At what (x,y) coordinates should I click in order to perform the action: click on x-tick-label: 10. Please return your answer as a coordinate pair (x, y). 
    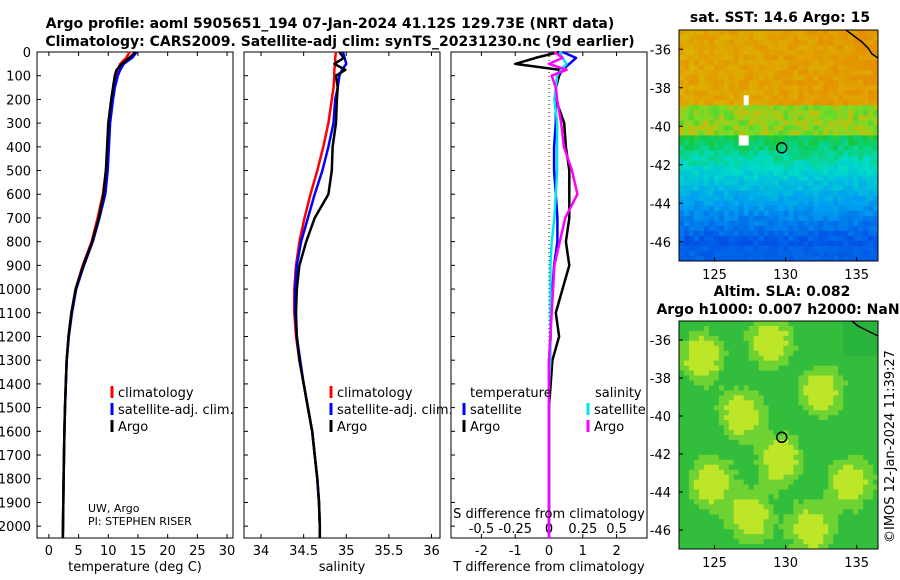
    Looking at the image, I should click on (108, 551).